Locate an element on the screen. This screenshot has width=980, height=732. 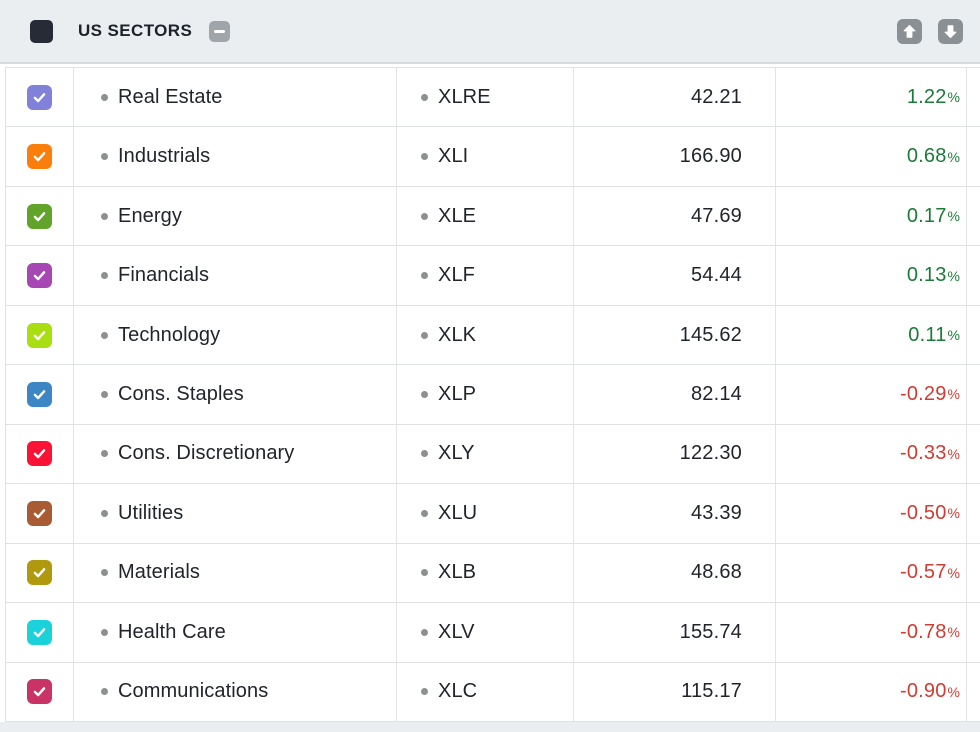
arrow-up-icon is located at coordinates (909, 31).